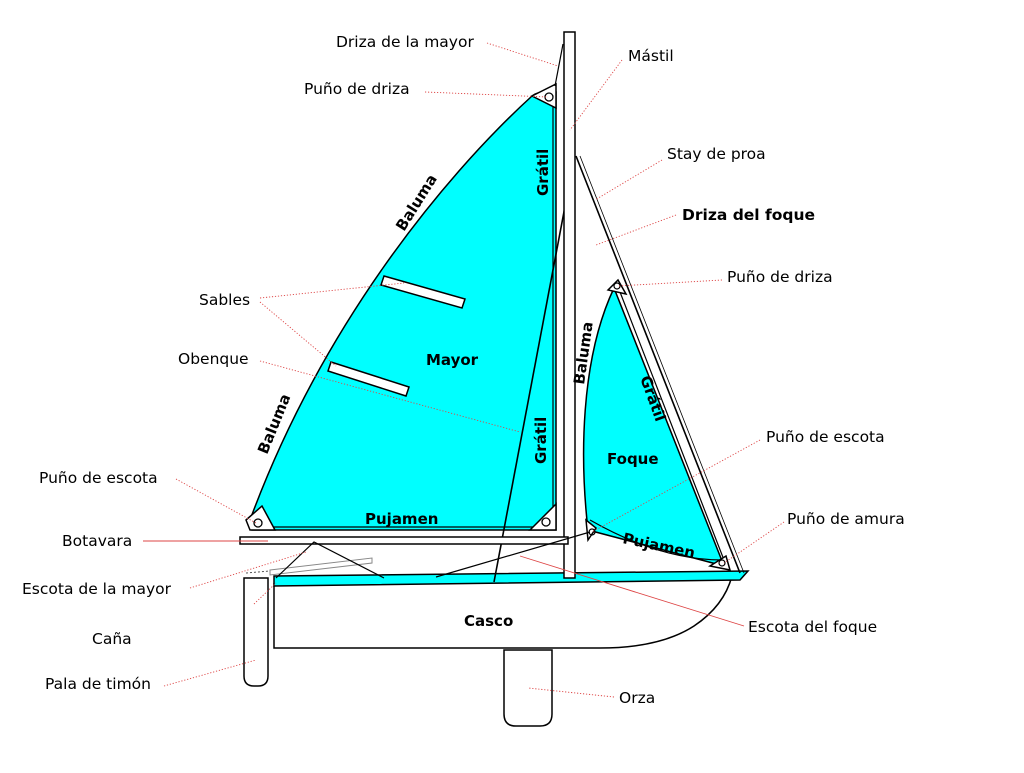  I want to click on main-head-patch, so click(543, 96).